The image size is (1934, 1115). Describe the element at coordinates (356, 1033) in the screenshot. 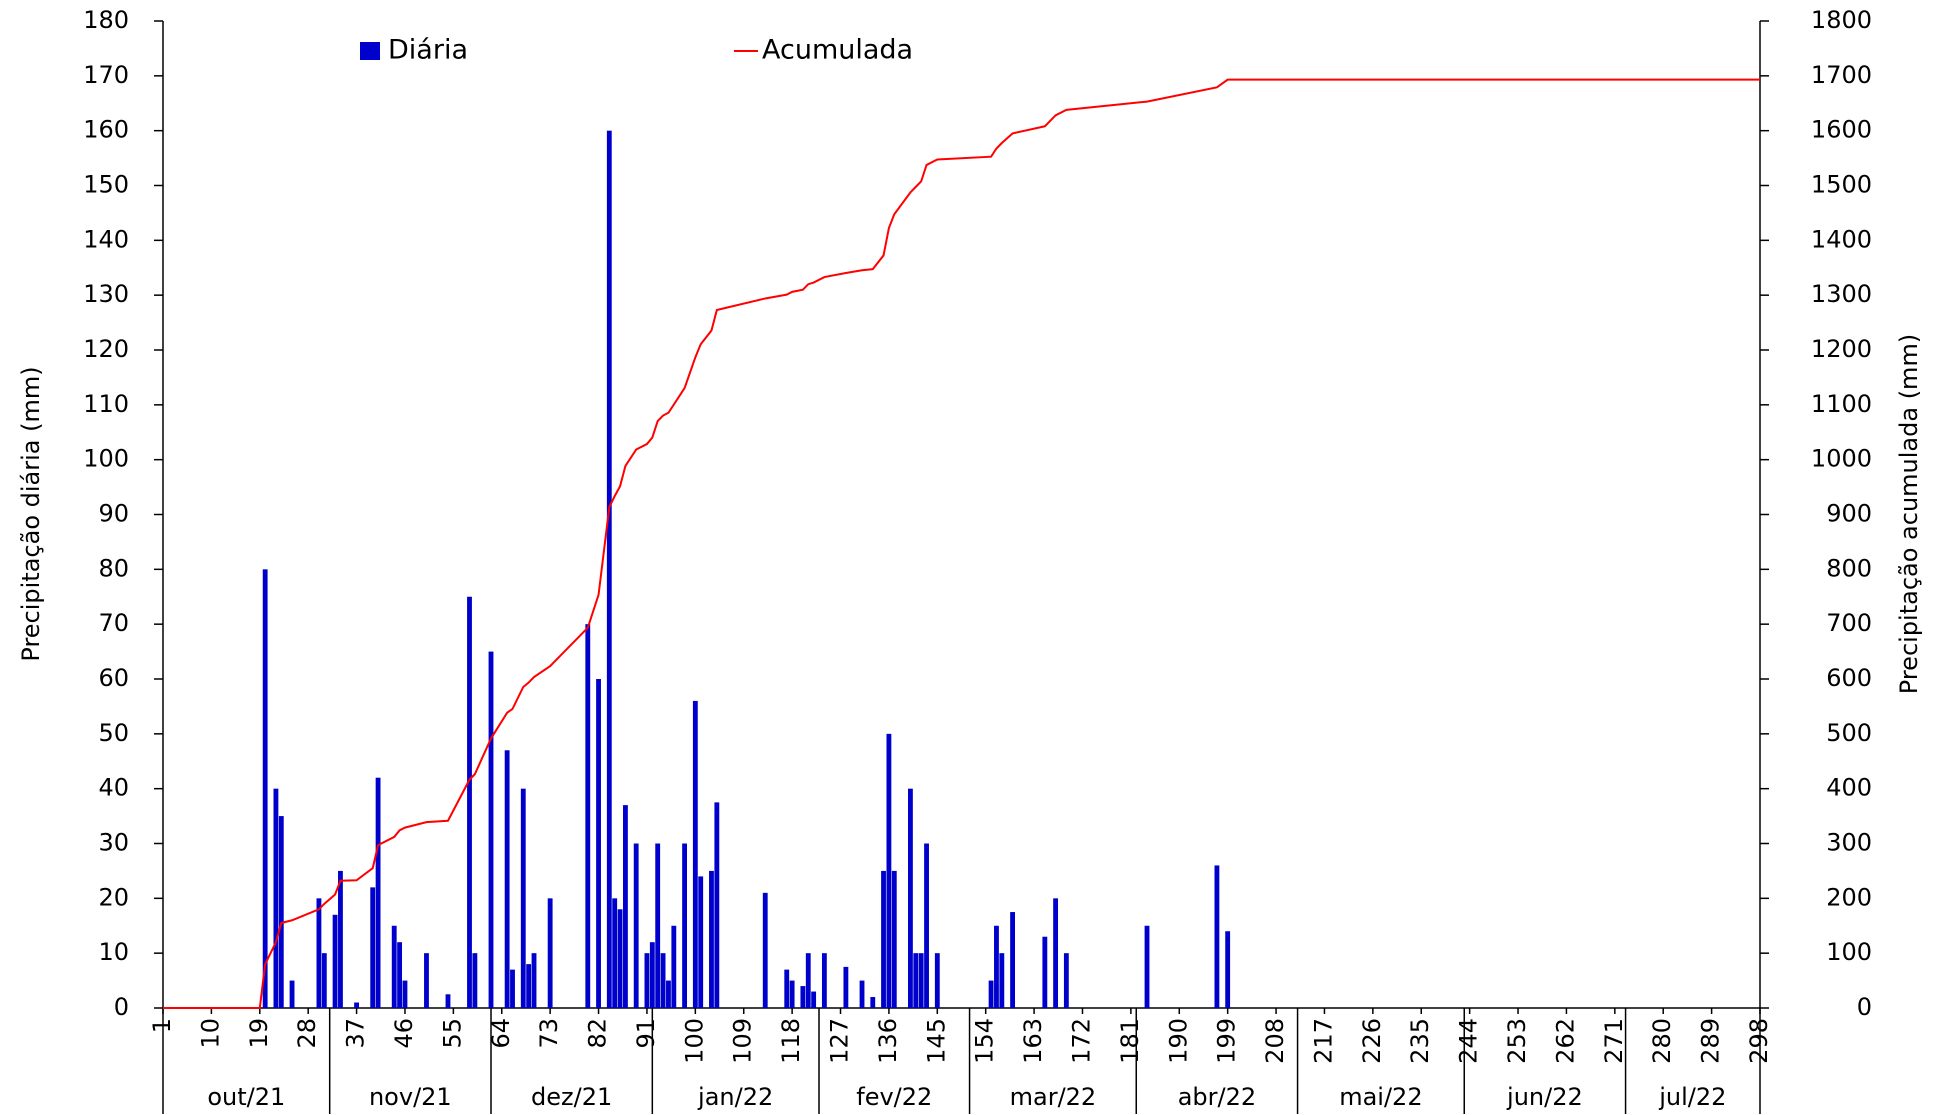

I see `x-tick-label: 37` at that location.